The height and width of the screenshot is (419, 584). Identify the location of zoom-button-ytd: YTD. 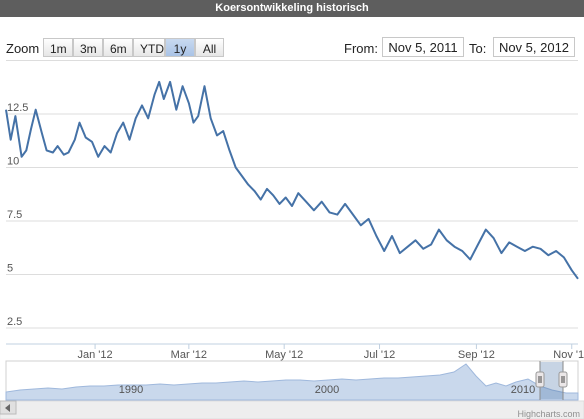
(149, 47).